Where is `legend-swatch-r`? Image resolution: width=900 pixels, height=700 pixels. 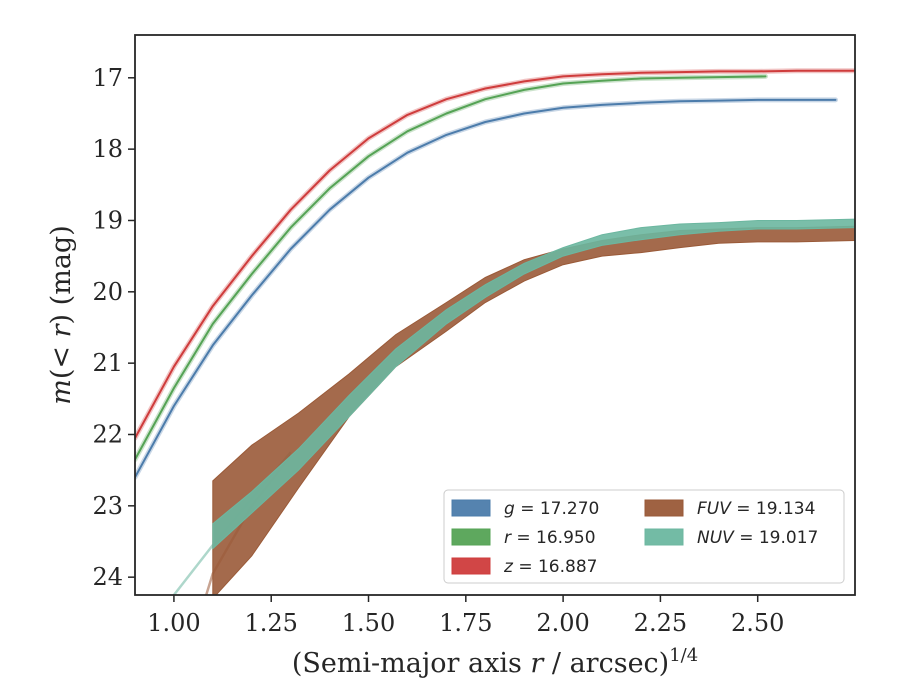
legend-swatch-r is located at coordinates (471, 537).